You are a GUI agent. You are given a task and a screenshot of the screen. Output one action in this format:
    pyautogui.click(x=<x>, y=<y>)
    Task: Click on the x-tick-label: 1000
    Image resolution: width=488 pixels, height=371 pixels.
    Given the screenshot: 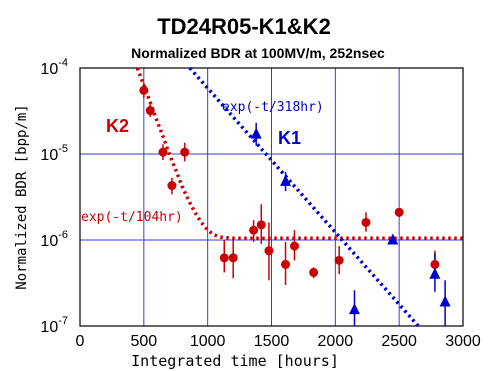 What is the action you would take?
    pyautogui.click(x=208, y=341)
    